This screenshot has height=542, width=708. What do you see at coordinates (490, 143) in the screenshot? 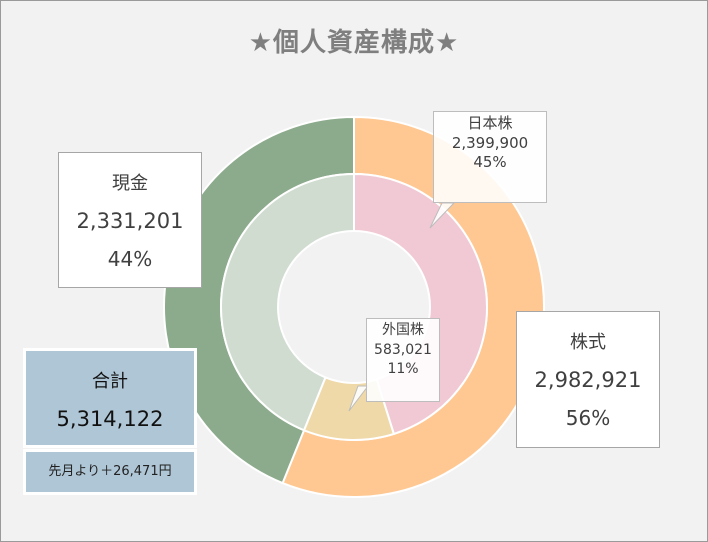
I see `japan-stock-label-value: 2,399,900` at bounding box center [490, 143].